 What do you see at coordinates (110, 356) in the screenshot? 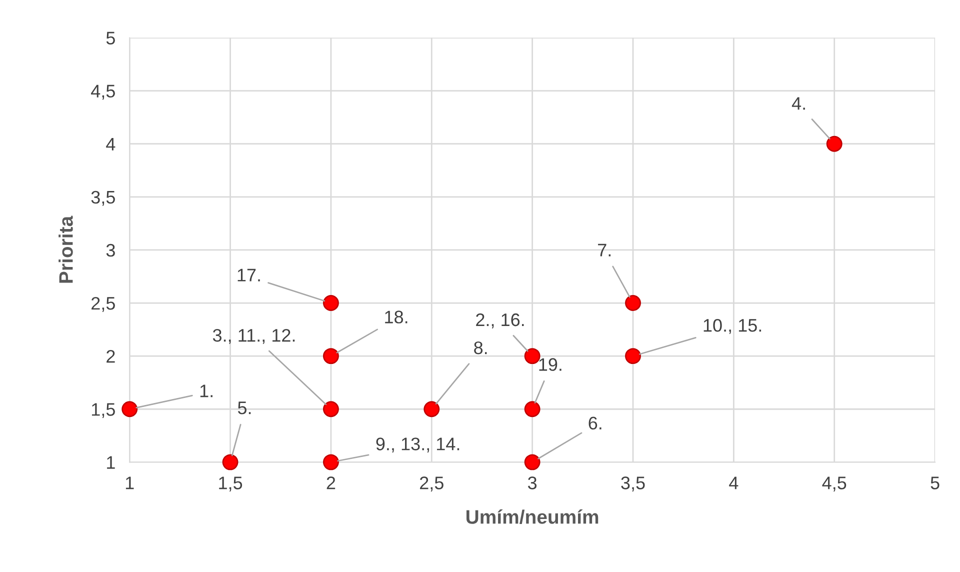
I see `y-tick-label: 2` at bounding box center [110, 356].